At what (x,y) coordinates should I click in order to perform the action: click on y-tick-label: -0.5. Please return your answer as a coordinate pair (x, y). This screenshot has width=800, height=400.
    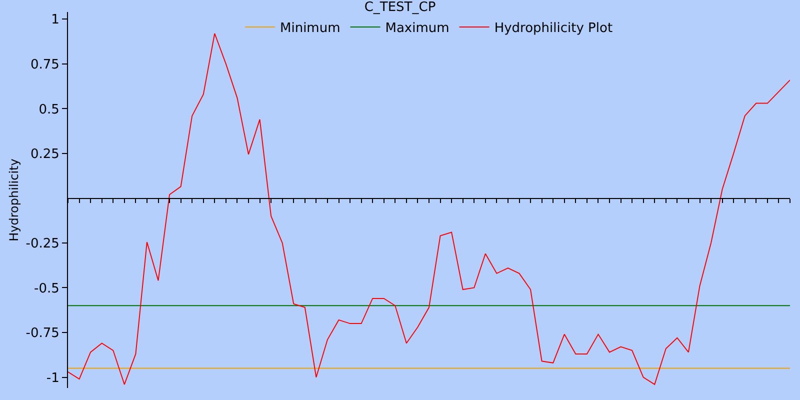
    Looking at the image, I should click on (47, 288).